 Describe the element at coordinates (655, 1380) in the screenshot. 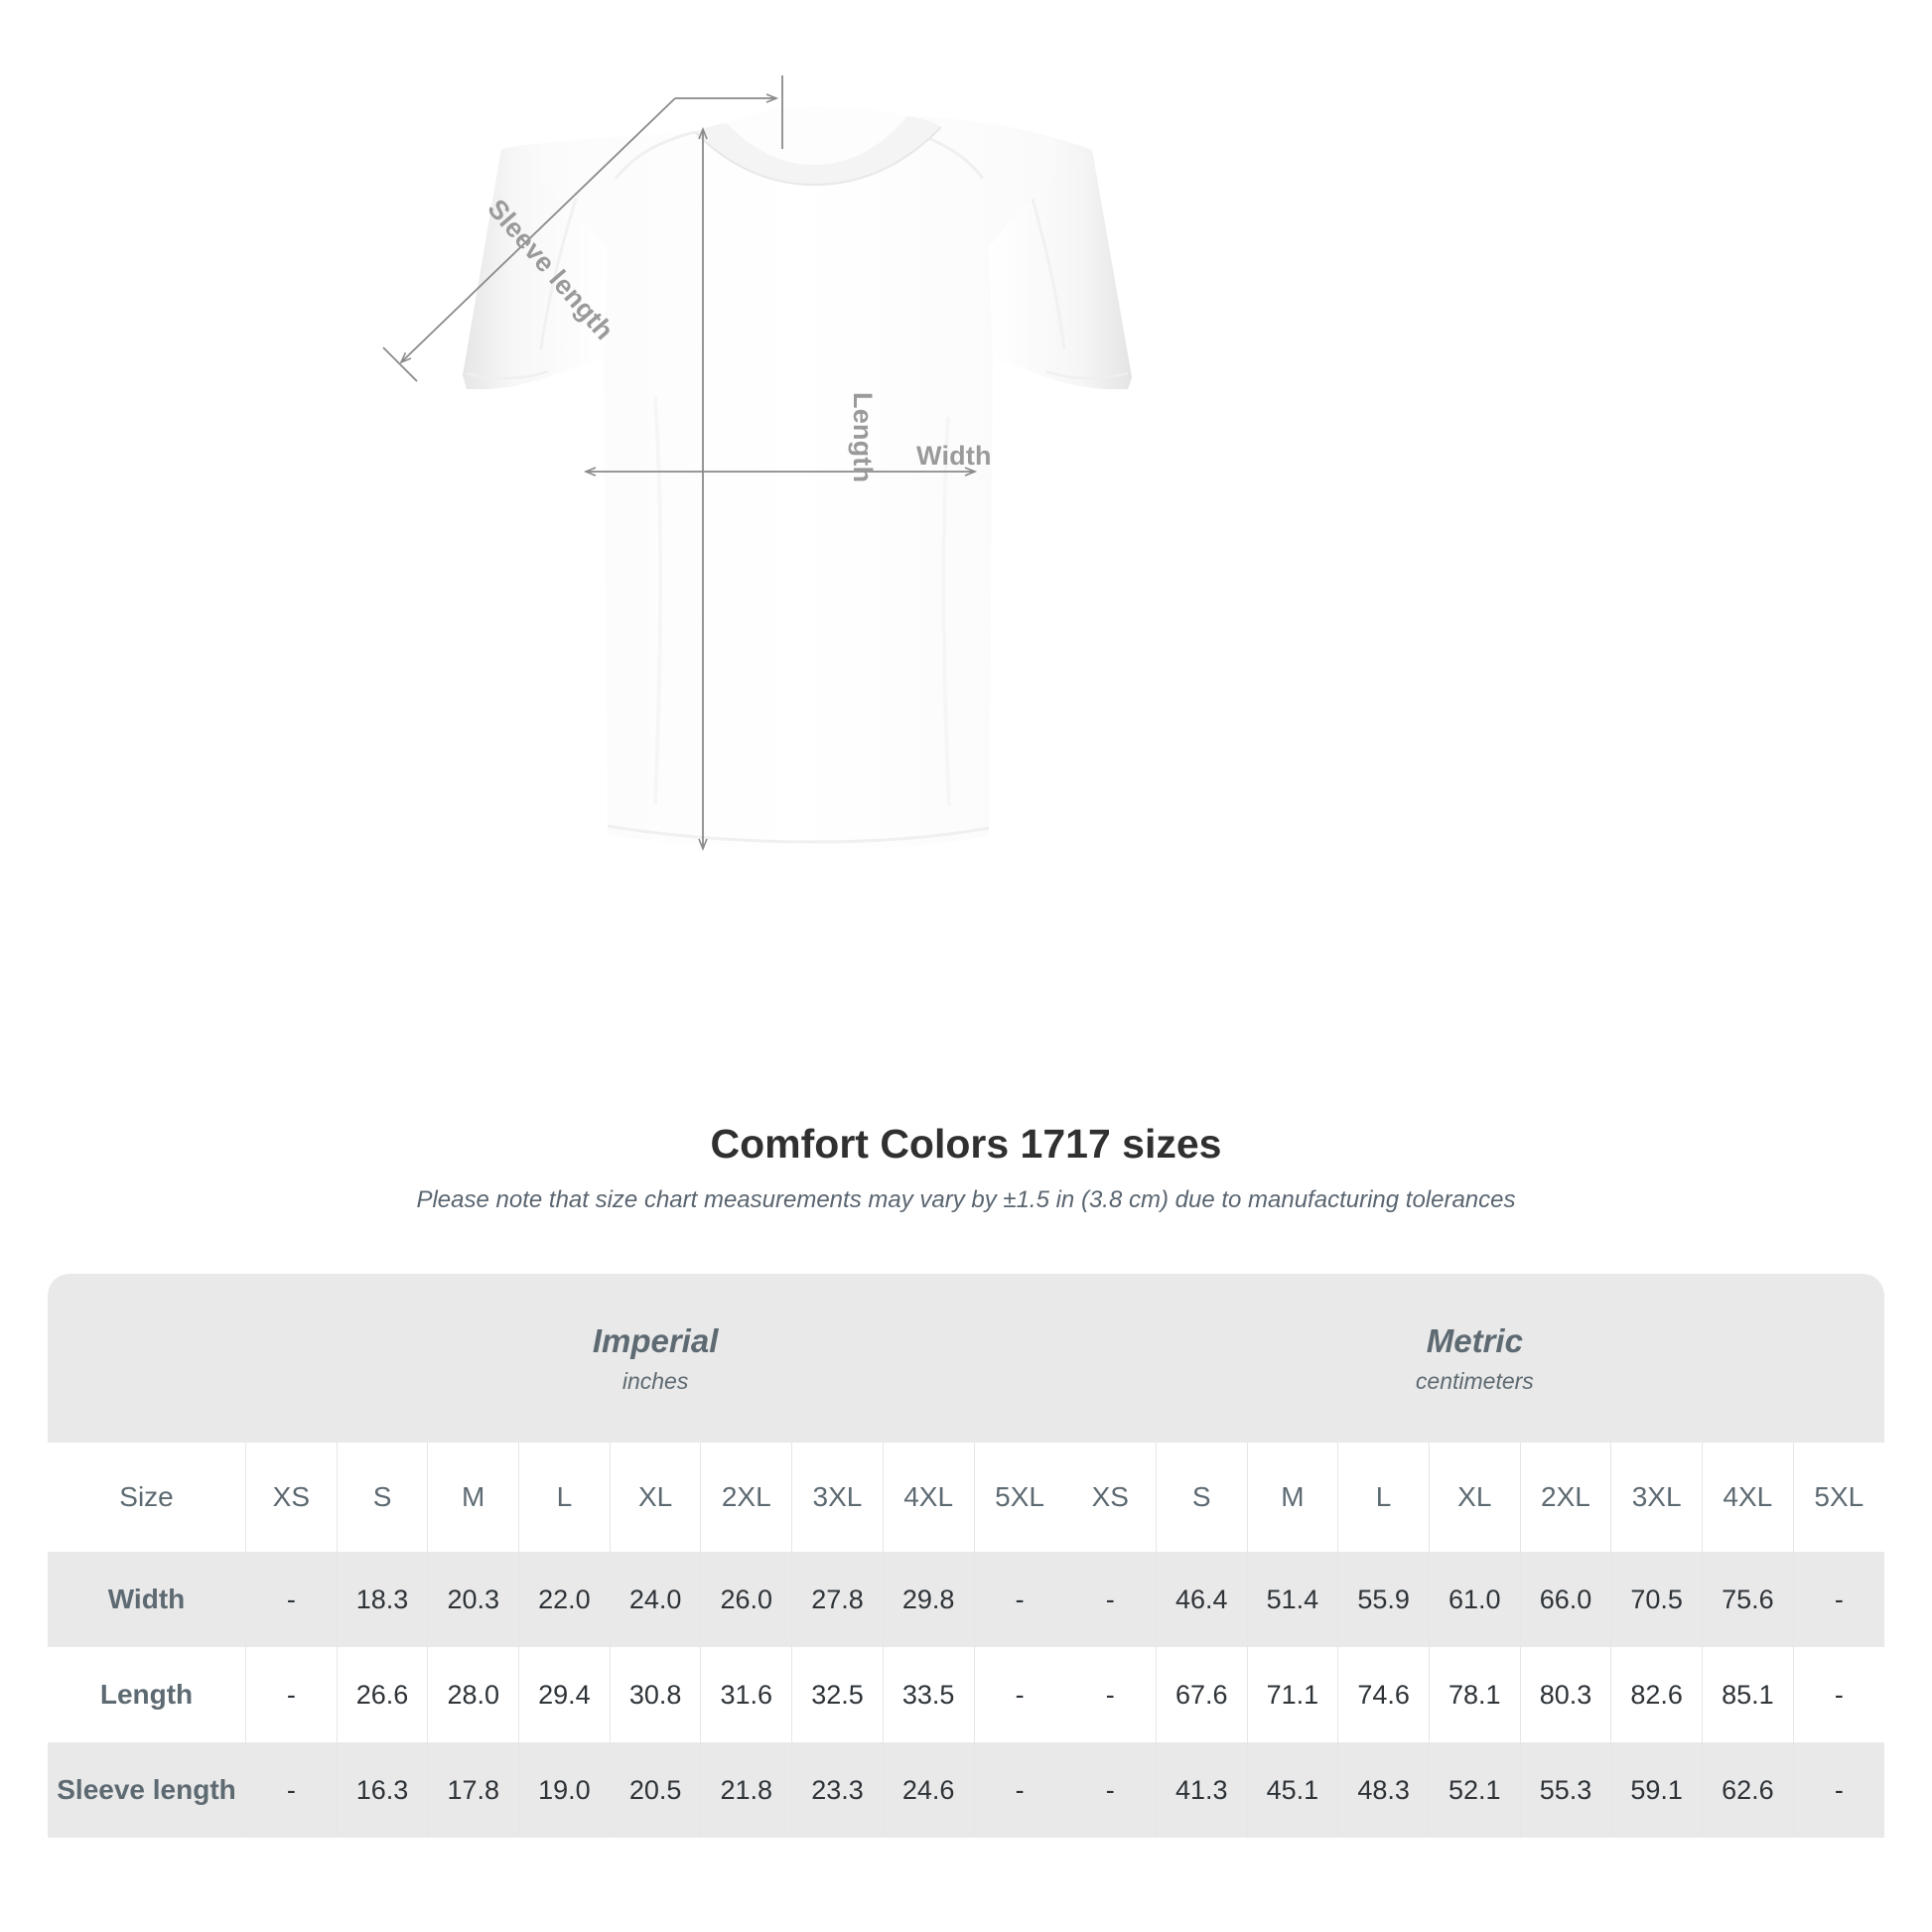

I see `unit-sub-imperial: inches` at that location.